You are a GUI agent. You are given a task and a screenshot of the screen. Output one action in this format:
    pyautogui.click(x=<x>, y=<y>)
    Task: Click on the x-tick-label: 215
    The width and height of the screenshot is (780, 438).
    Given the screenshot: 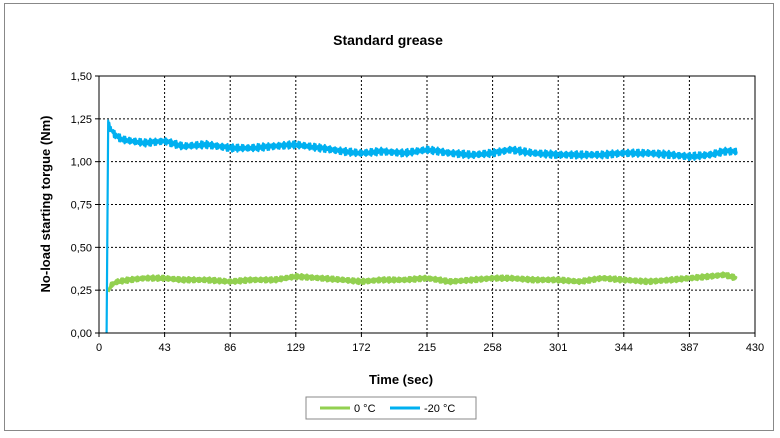 What is the action you would take?
    pyautogui.click(x=427, y=348)
    